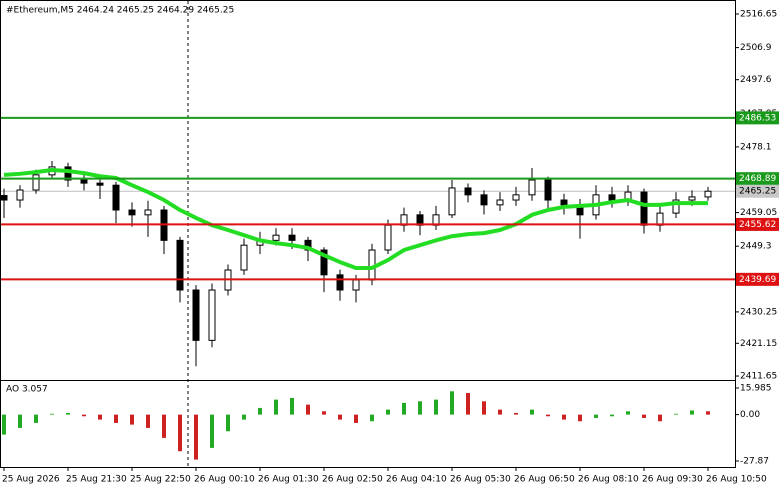 The width and height of the screenshot is (781, 489). Describe the element at coordinates (758, 312) in the screenshot. I see `y-tick-label: 2430.25` at that location.